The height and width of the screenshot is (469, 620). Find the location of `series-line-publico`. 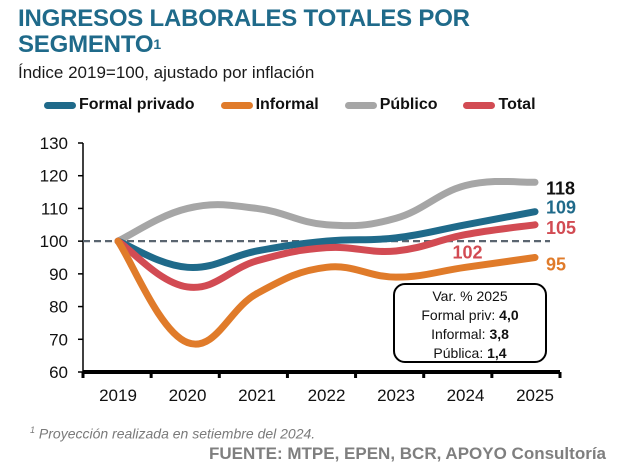

series-line-publico is located at coordinates (326, 211).